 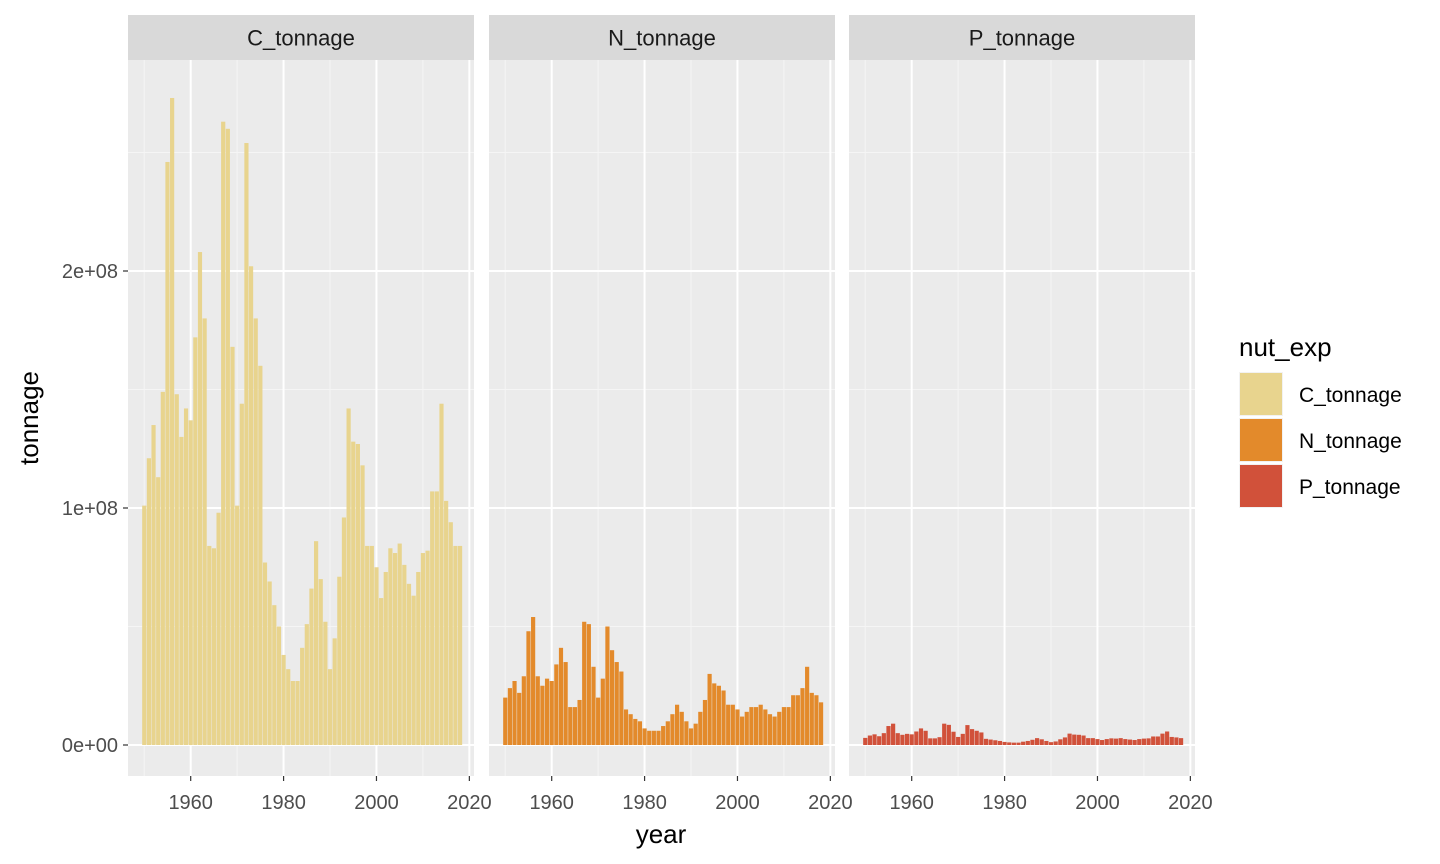 What do you see at coordinates (1130, 742) in the screenshot?
I see `bar-P_tonnage-2007` at bounding box center [1130, 742].